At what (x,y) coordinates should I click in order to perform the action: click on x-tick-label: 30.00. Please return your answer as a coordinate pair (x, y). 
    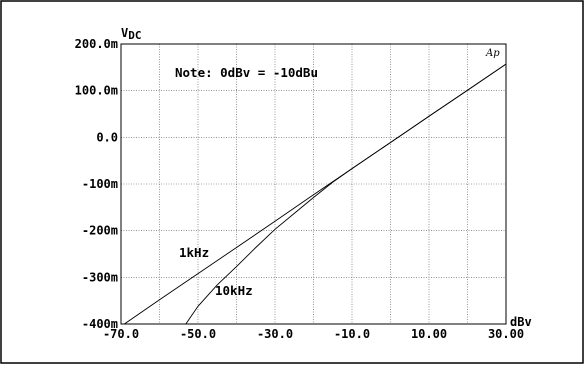
    Looking at the image, I should click on (506, 334).